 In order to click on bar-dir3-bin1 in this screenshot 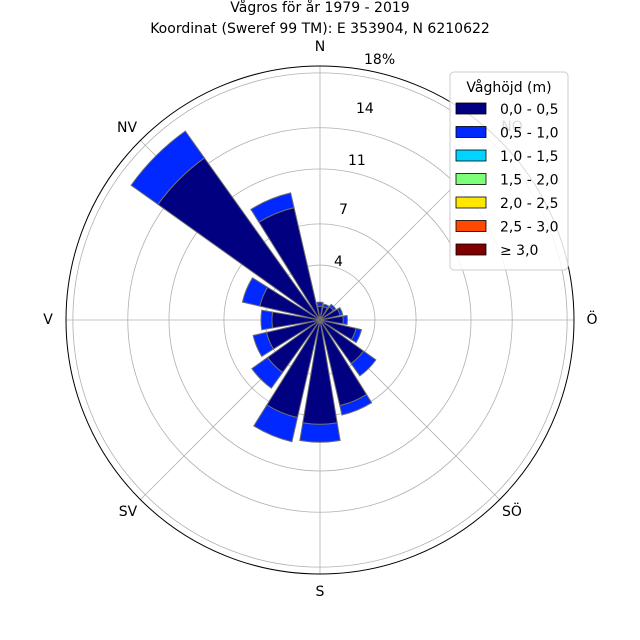, I will do `click(340, 311)`.